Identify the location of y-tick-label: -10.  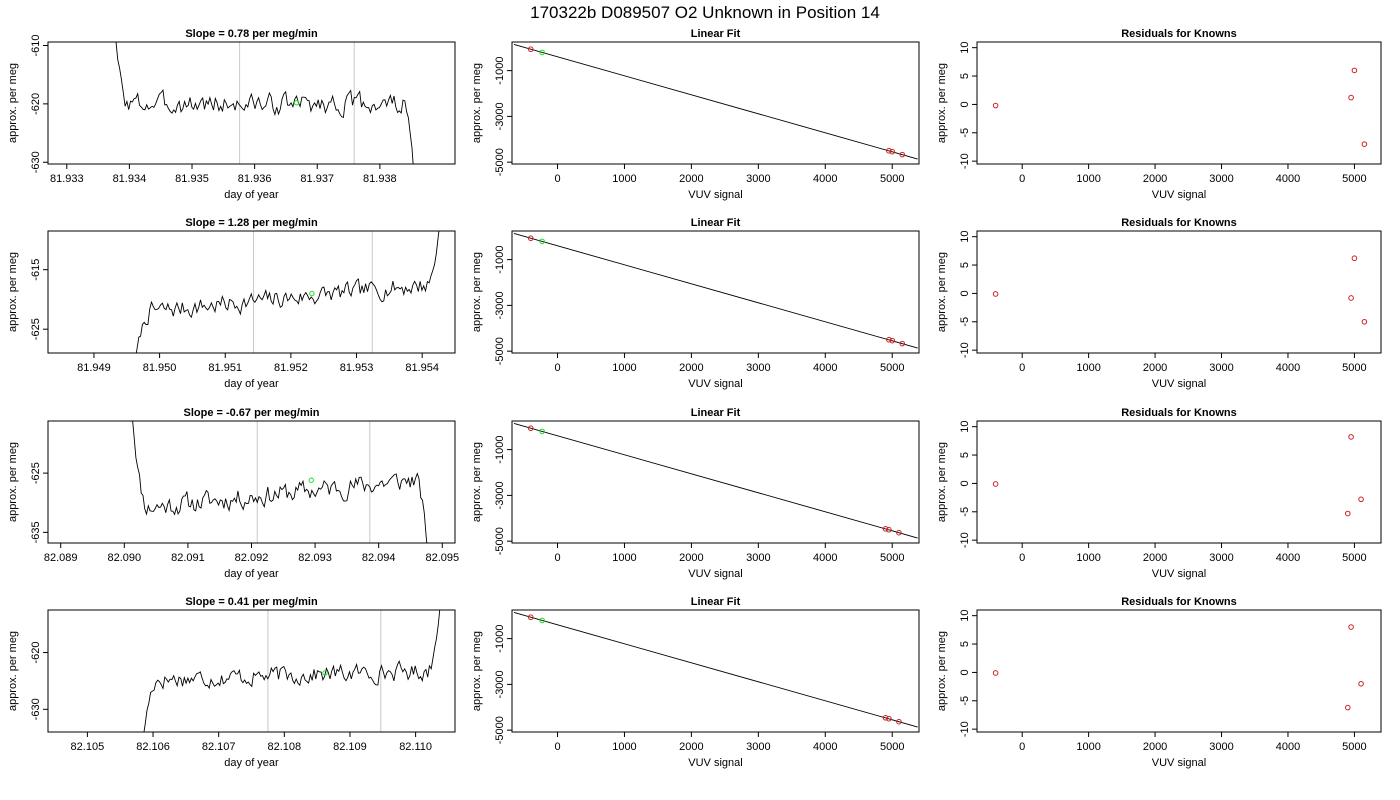
(965, 161).